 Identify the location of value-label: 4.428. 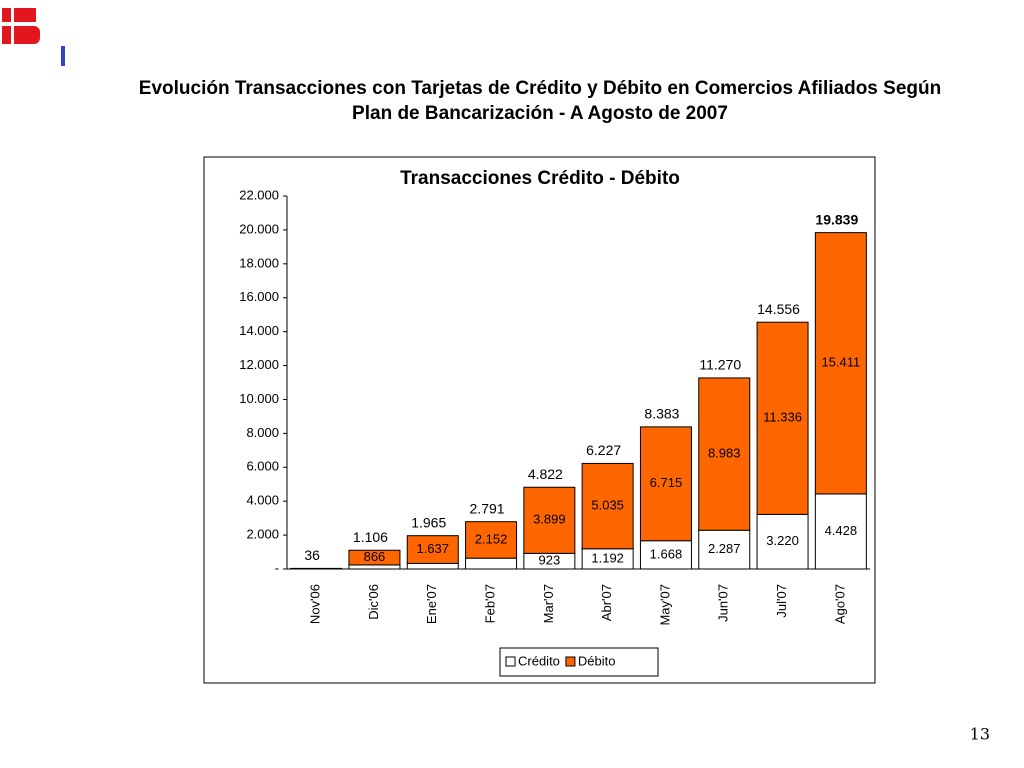
(841, 530).